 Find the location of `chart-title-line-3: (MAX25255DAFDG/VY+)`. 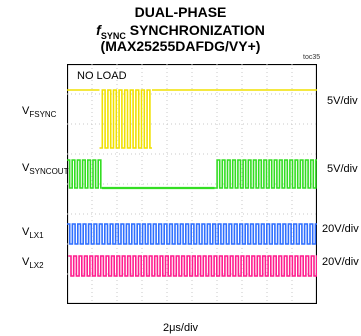

chart-title-line-3: (MAX25255DAFDG/VY+) is located at coordinates (180, 46).